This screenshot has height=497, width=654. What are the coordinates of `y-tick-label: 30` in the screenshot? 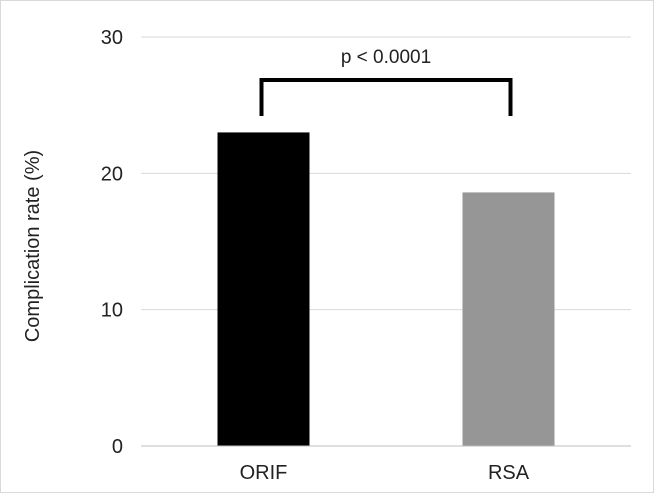 It's located at (112, 38).